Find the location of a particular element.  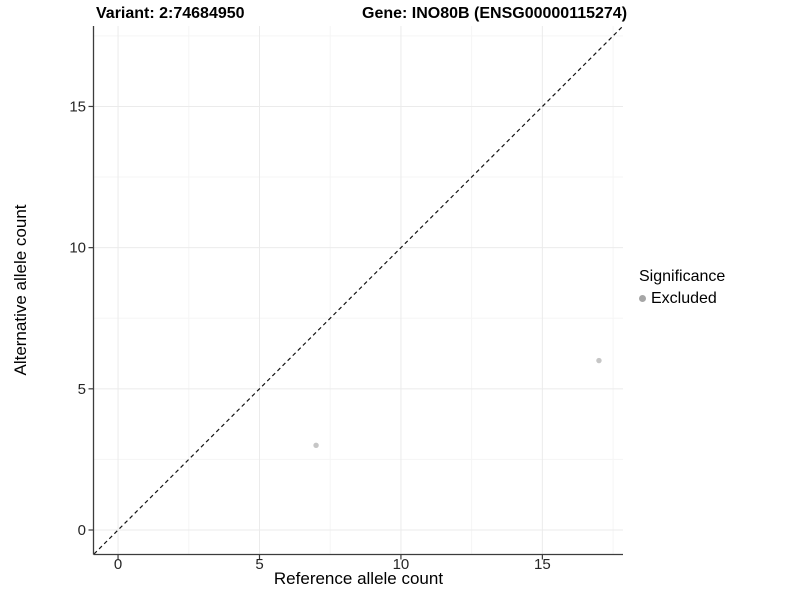

legend-title: Significance is located at coordinates (682, 276).